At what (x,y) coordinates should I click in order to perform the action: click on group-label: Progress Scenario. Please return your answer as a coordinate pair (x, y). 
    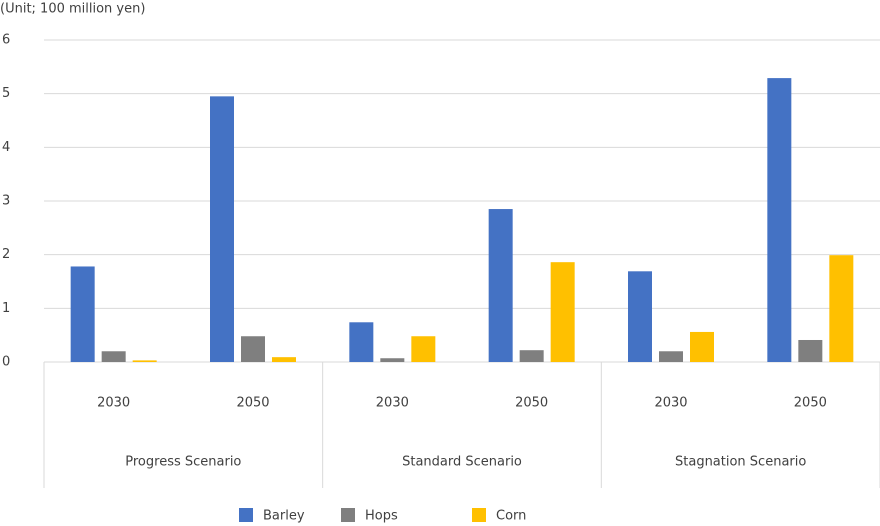
    Looking at the image, I should click on (183, 462).